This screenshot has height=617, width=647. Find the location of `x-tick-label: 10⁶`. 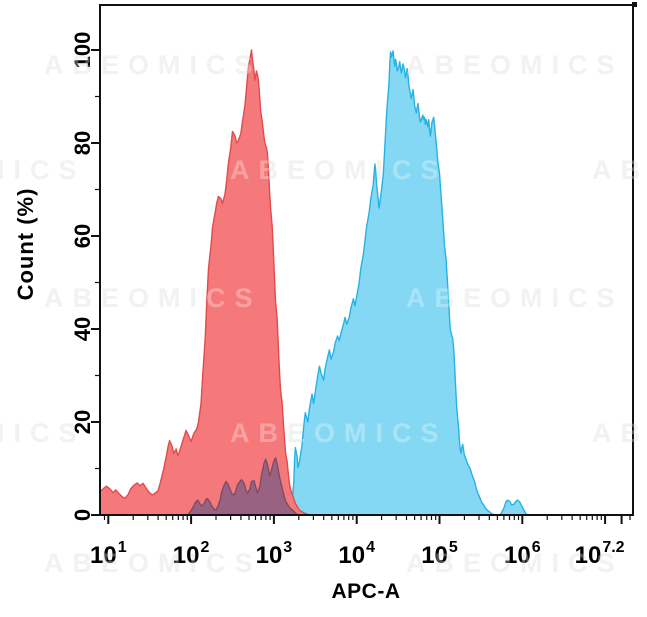

x-tick-label: 10⁶ is located at coordinates (522, 554).